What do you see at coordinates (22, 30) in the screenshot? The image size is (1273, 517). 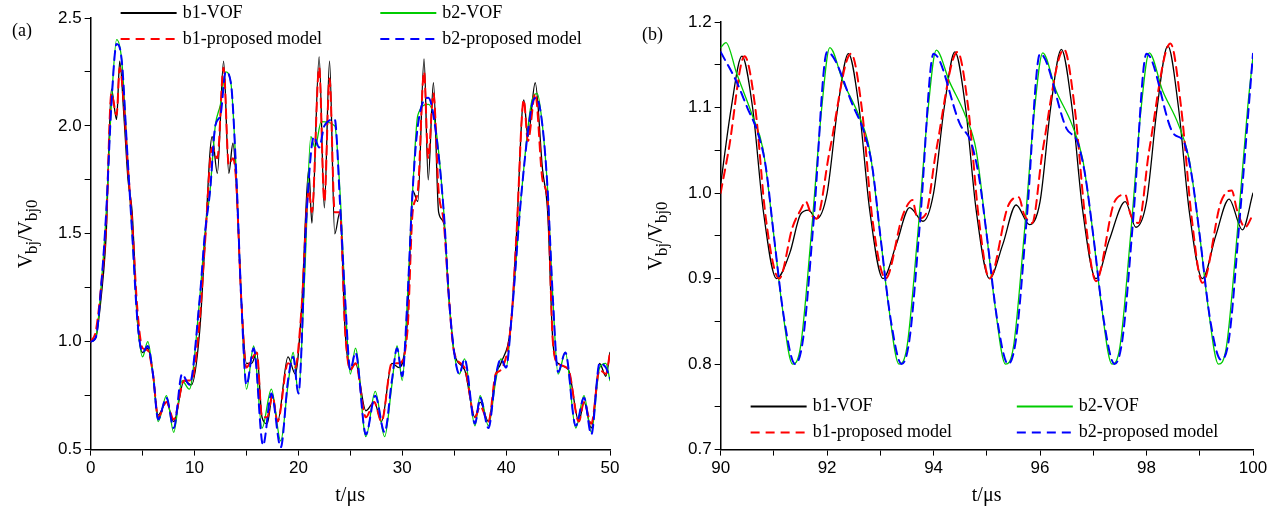 I see `chart-title: (a)` at bounding box center [22, 30].